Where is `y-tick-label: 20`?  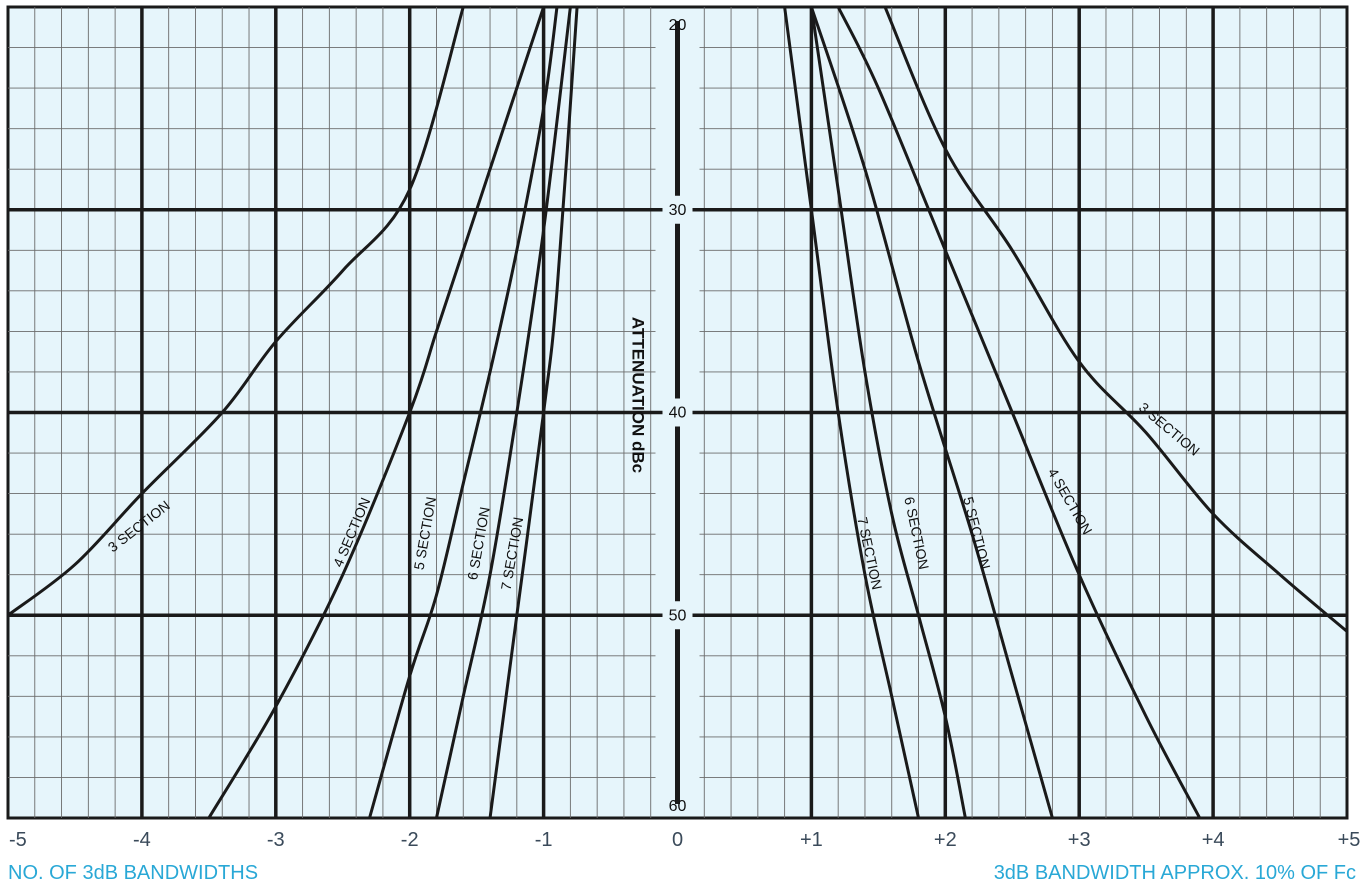
y-tick-label: 20 is located at coordinates (678, 25).